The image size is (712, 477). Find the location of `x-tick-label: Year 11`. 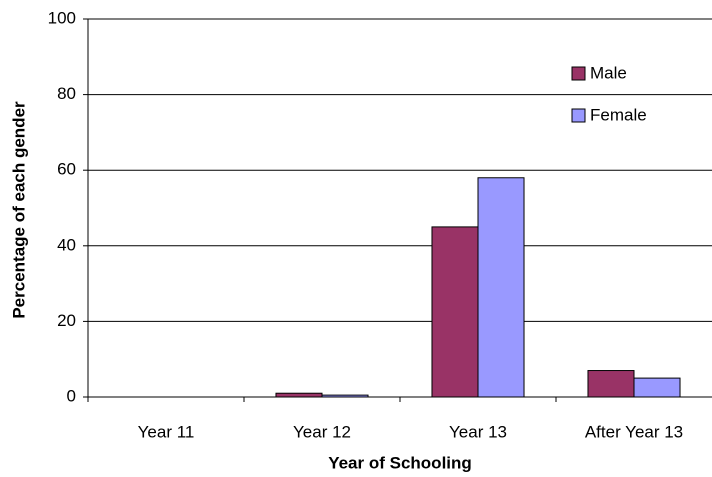

x-tick-label: Year 11 is located at coordinates (166, 431).